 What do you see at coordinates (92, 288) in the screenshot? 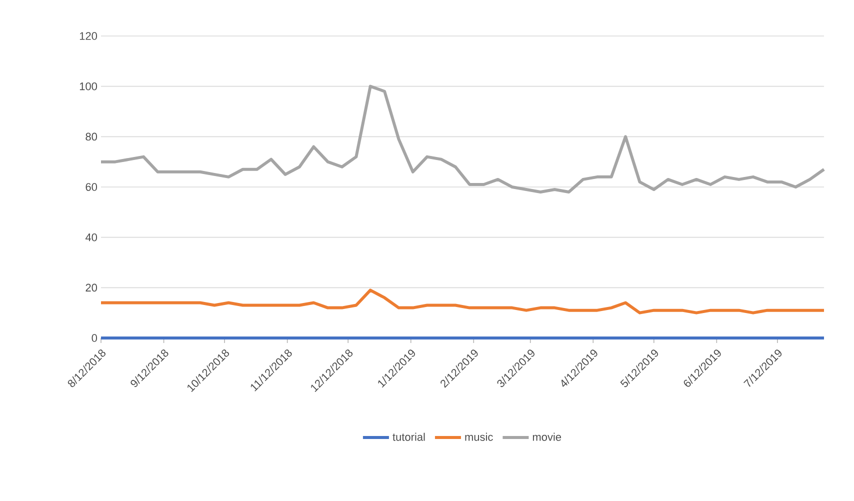
I see `y-tick-label: 20` at bounding box center [92, 288].